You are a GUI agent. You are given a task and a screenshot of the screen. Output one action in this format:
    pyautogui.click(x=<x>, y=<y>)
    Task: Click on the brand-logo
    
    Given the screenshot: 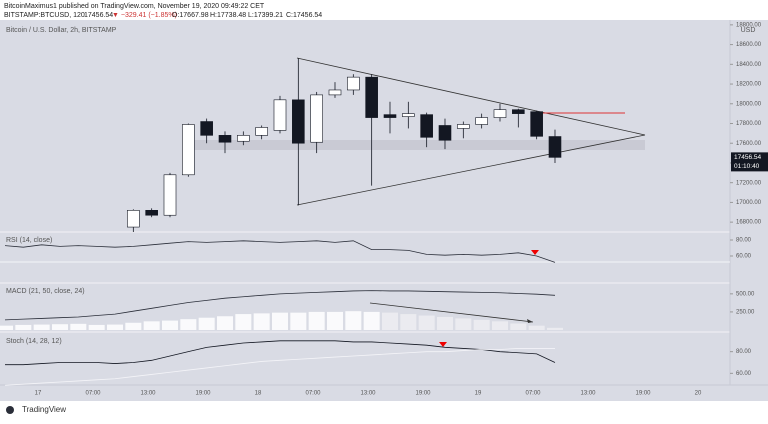 What is the action you would take?
    pyautogui.click(x=10, y=410)
    